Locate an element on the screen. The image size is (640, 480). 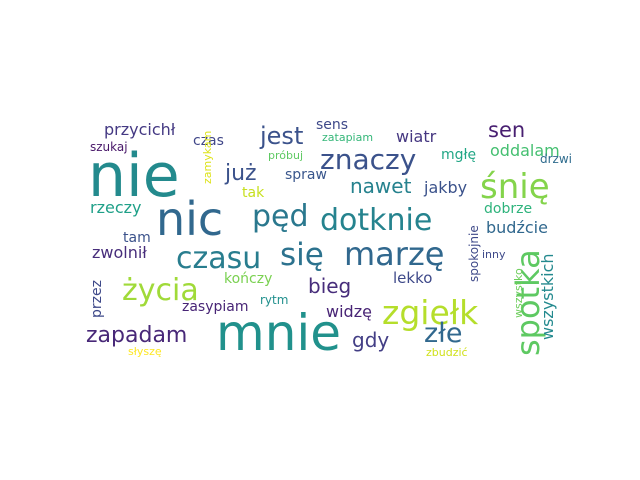
word-zwolnil: zwolnił is located at coordinates (119, 252).